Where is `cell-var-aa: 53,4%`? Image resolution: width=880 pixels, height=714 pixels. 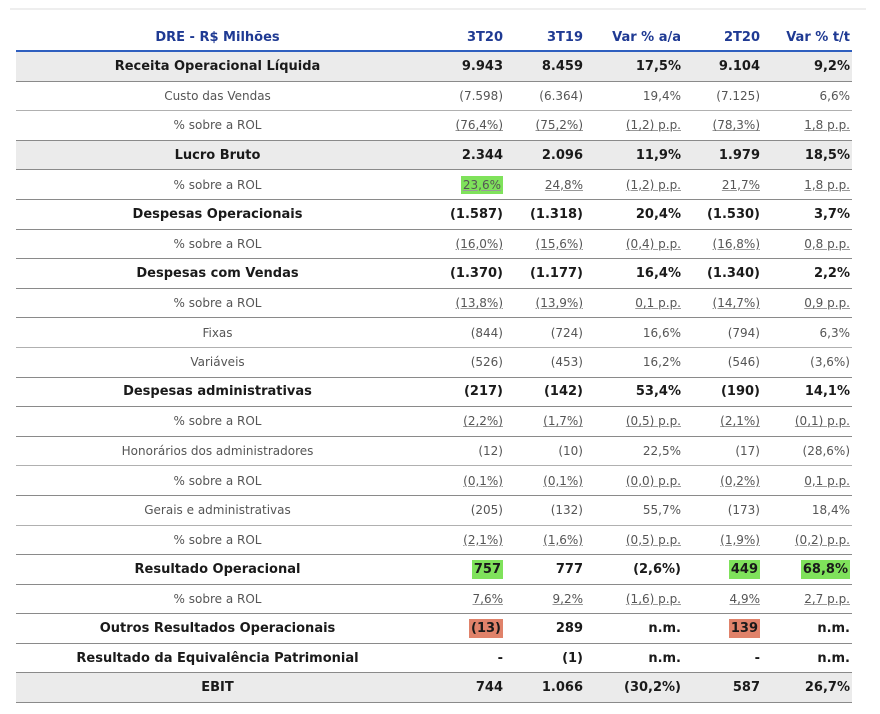 cell-var-aa: 53,4% is located at coordinates (634, 392).